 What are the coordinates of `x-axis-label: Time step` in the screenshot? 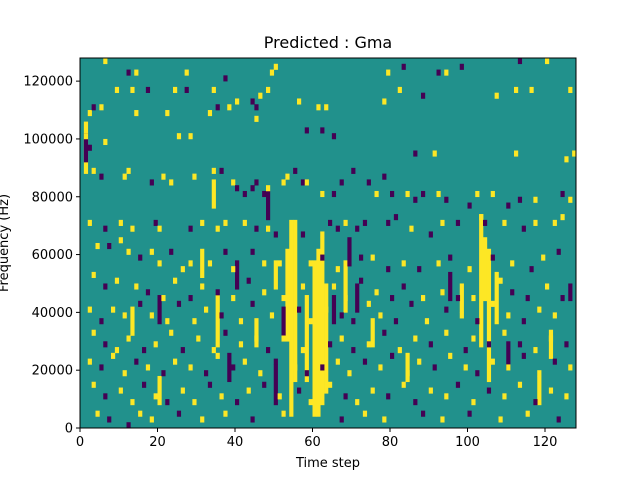 It's located at (327, 463).